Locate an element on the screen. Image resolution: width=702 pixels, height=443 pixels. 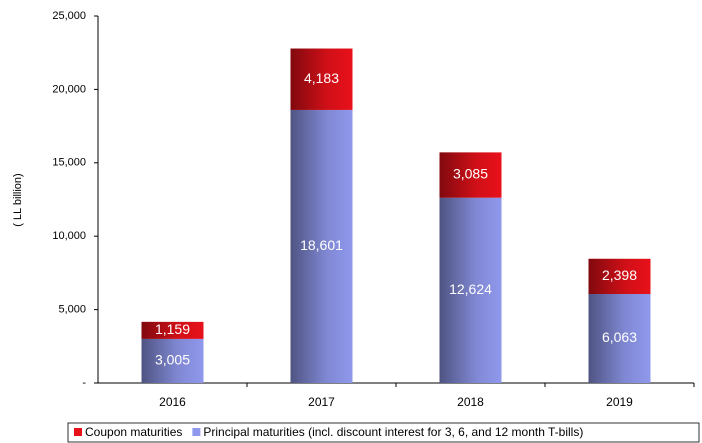
y-tick-label: 5,000 is located at coordinates (72, 310).